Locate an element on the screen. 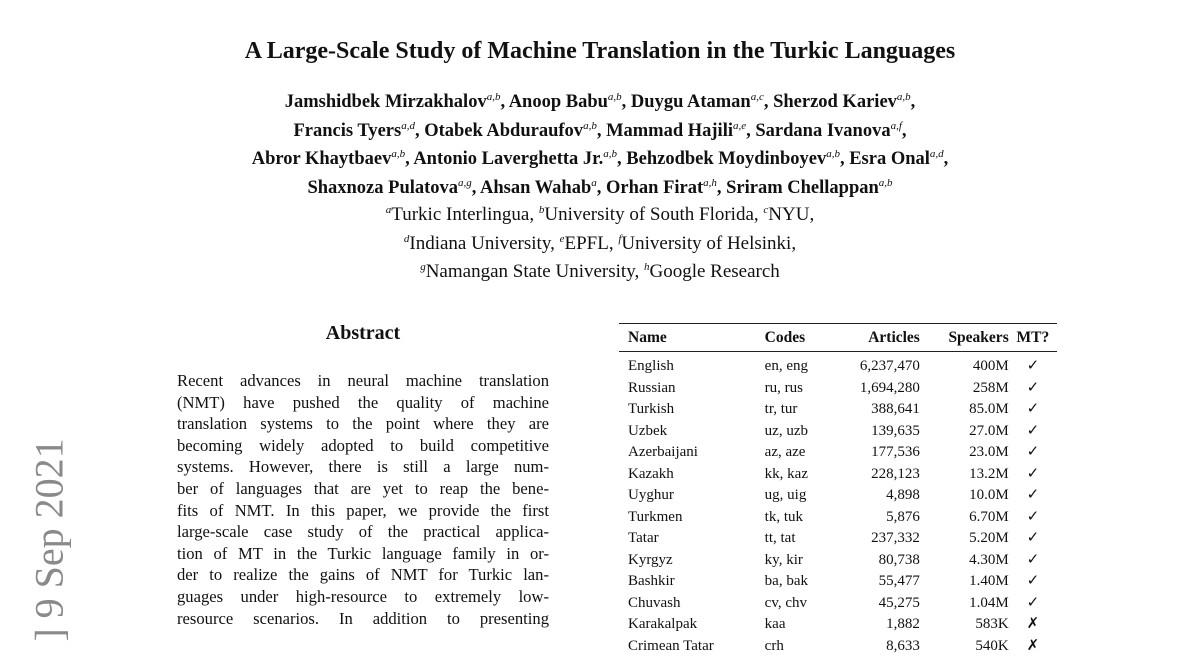 Image resolution: width=1200 pixels, height=660 pixels. author-name: Mammad Hajili is located at coordinates (669, 130).